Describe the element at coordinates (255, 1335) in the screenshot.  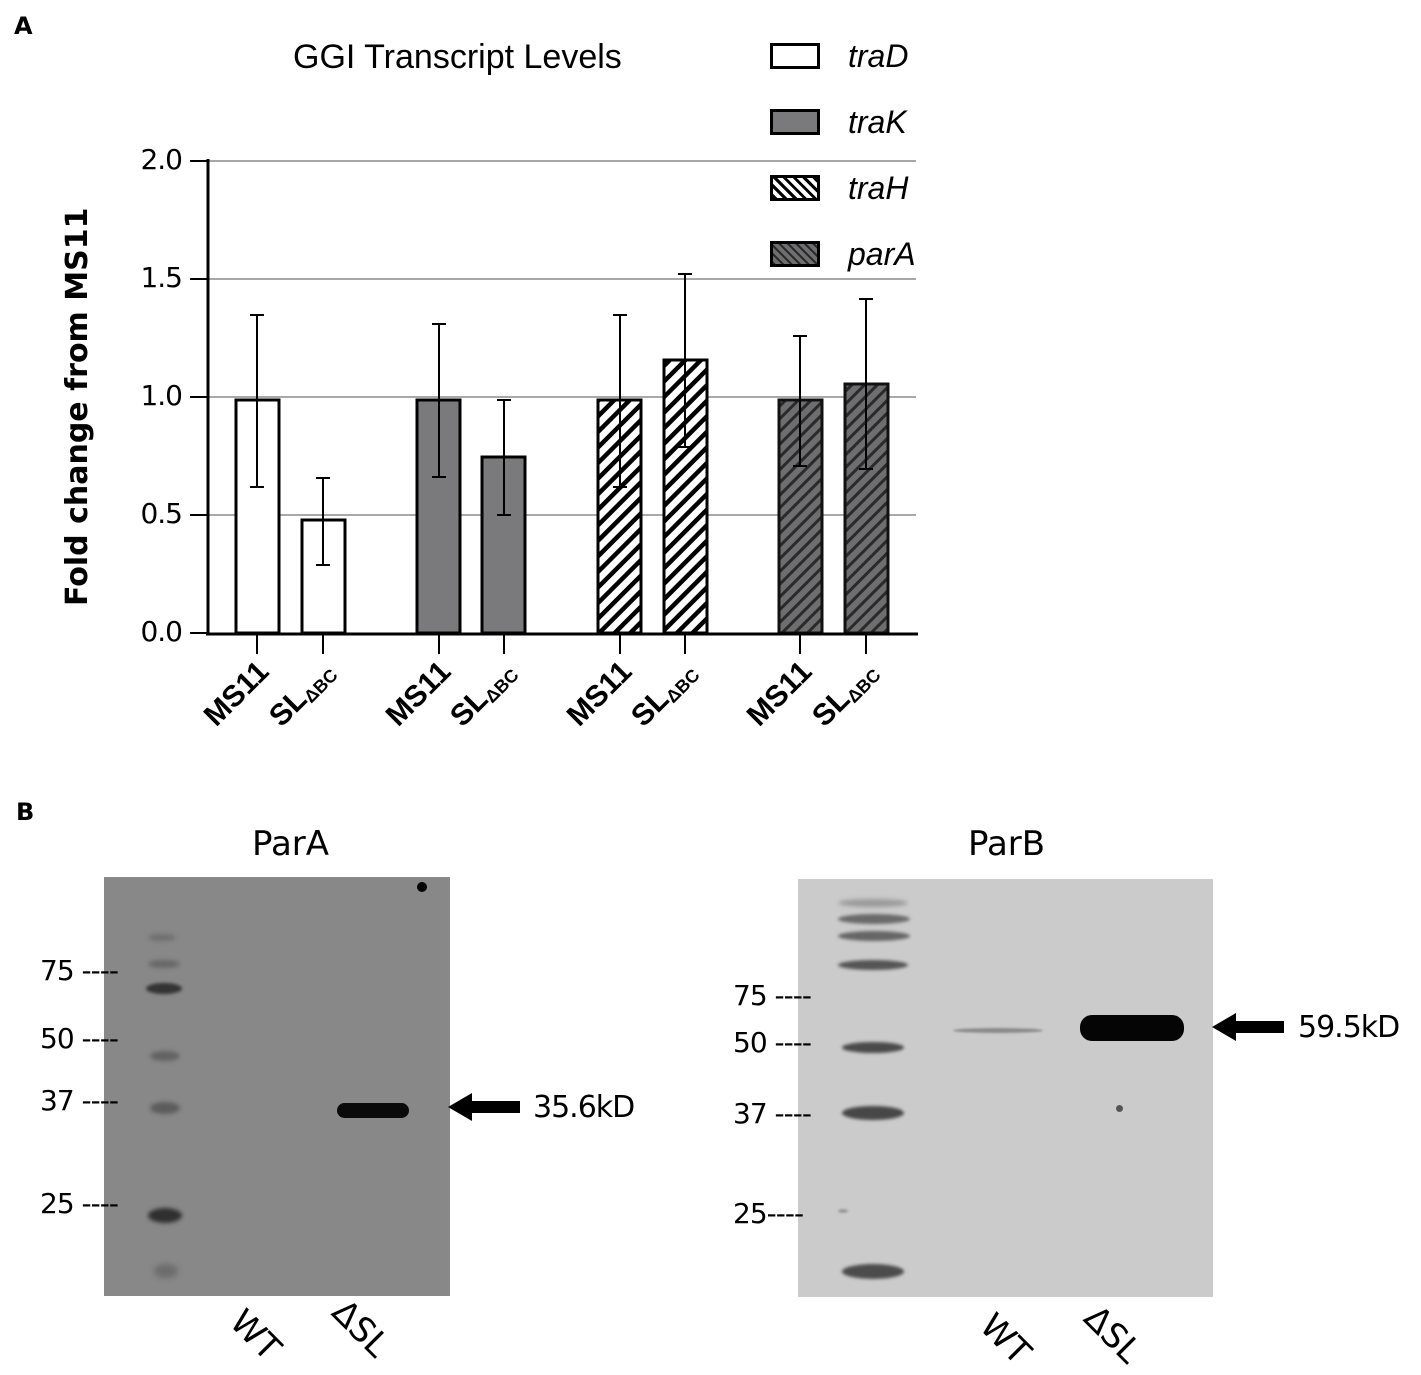
I see `para-lane-wt: WT` at that location.